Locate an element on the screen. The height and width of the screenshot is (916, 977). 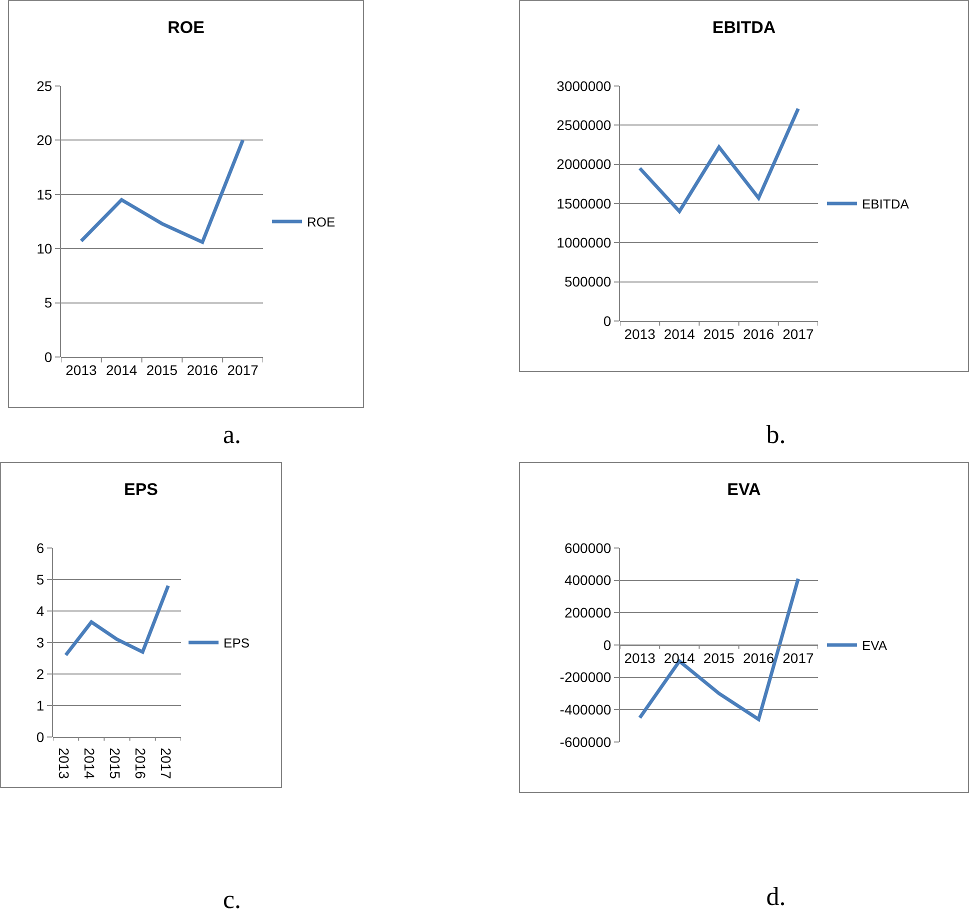
text: c. is located at coordinates (232, 900).